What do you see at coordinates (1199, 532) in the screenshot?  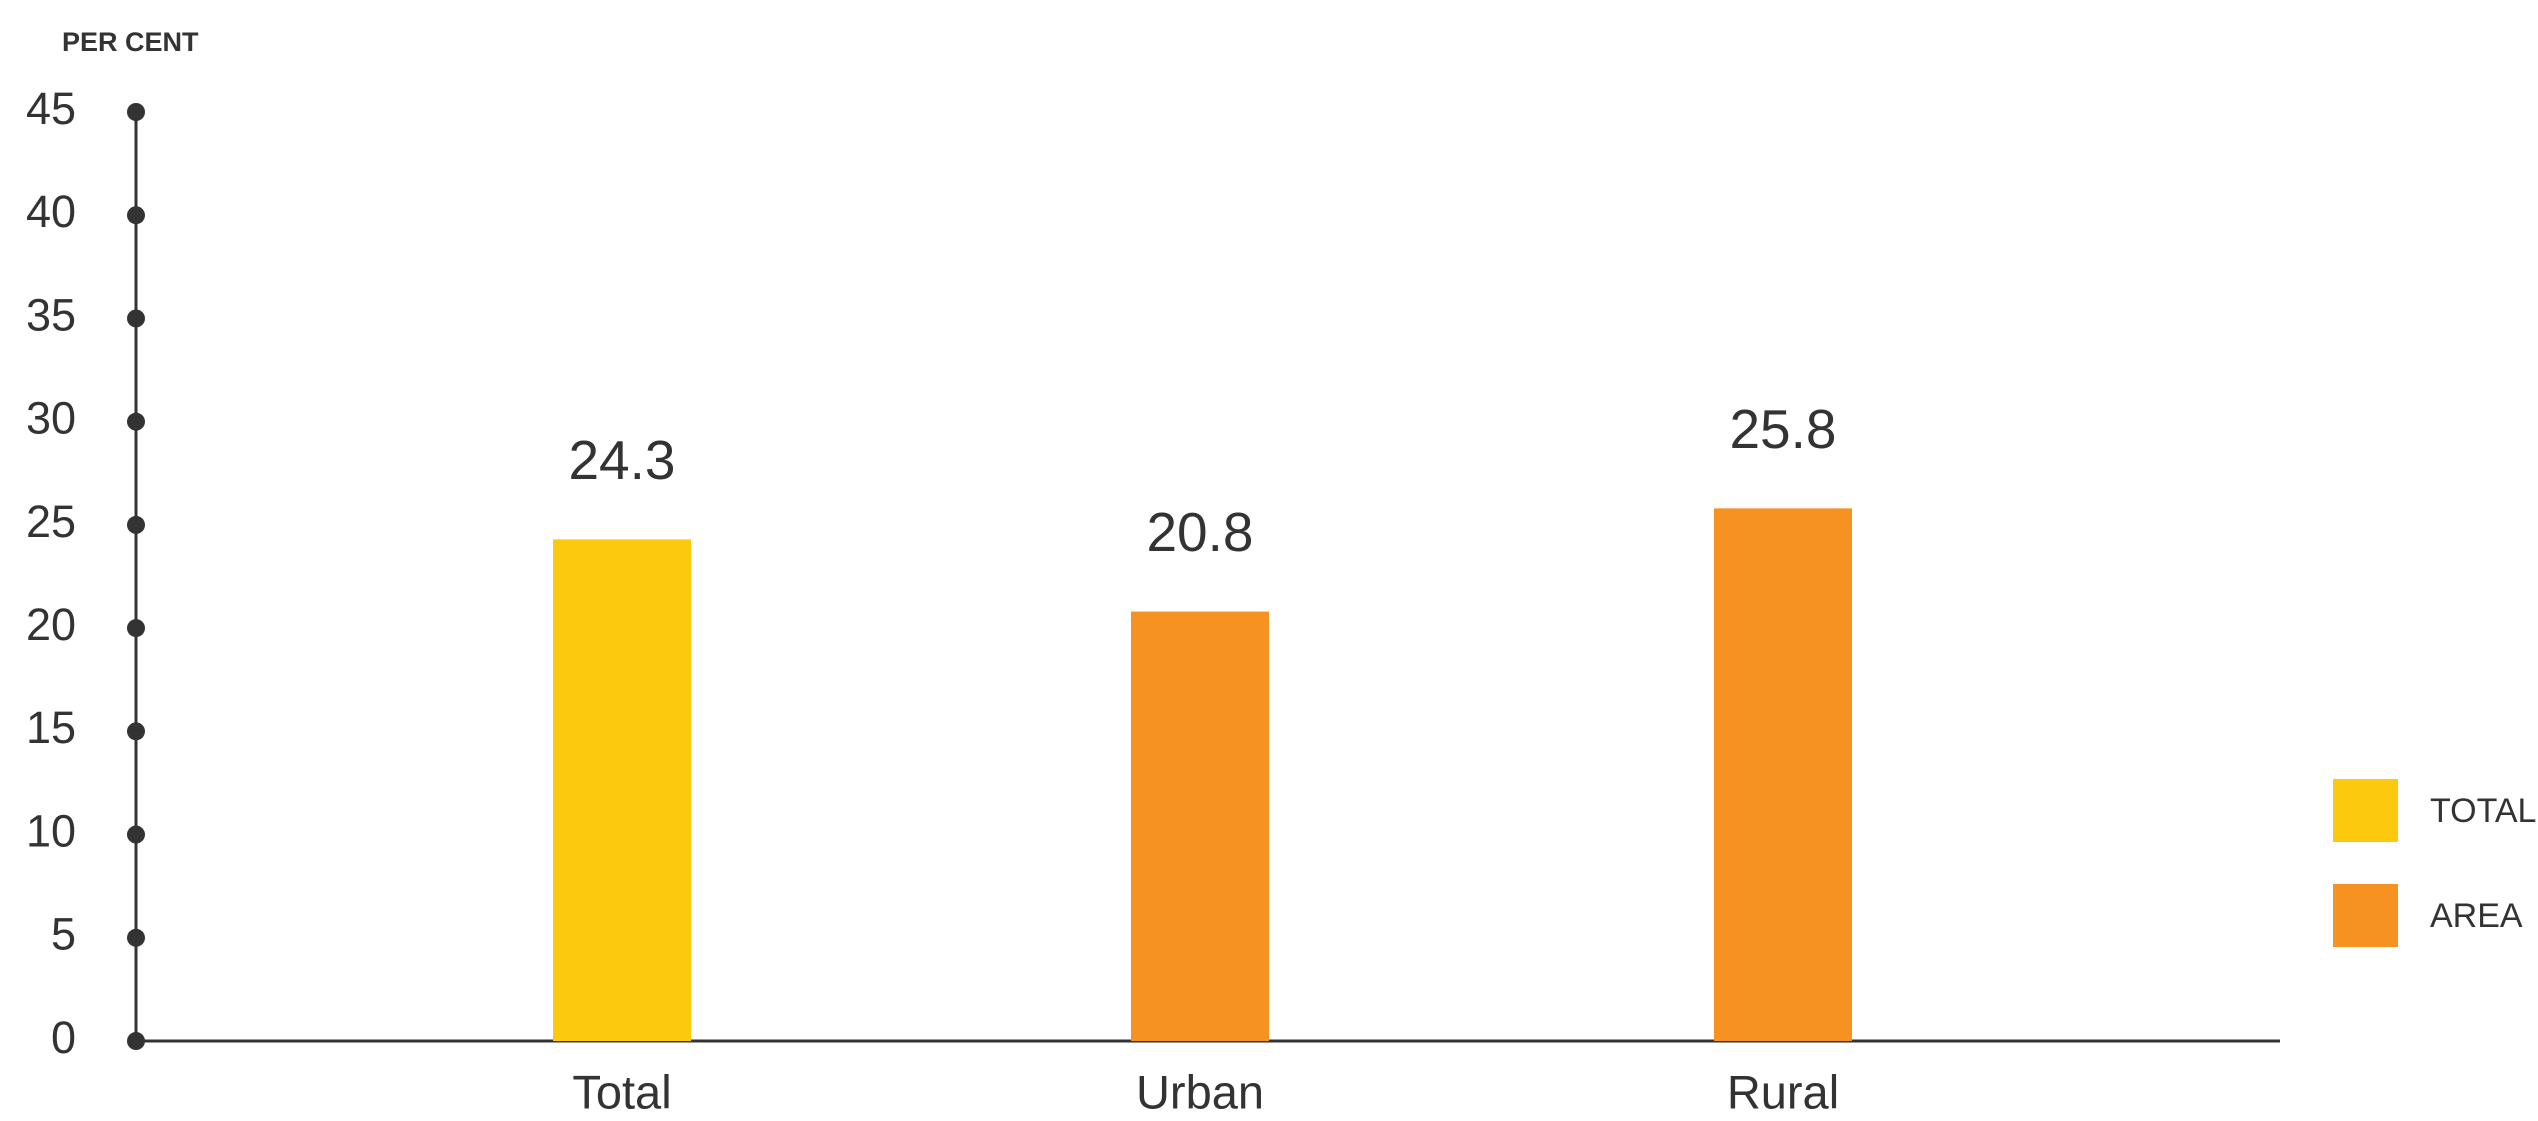 I see `value-label: 20.8` at bounding box center [1199, 532].